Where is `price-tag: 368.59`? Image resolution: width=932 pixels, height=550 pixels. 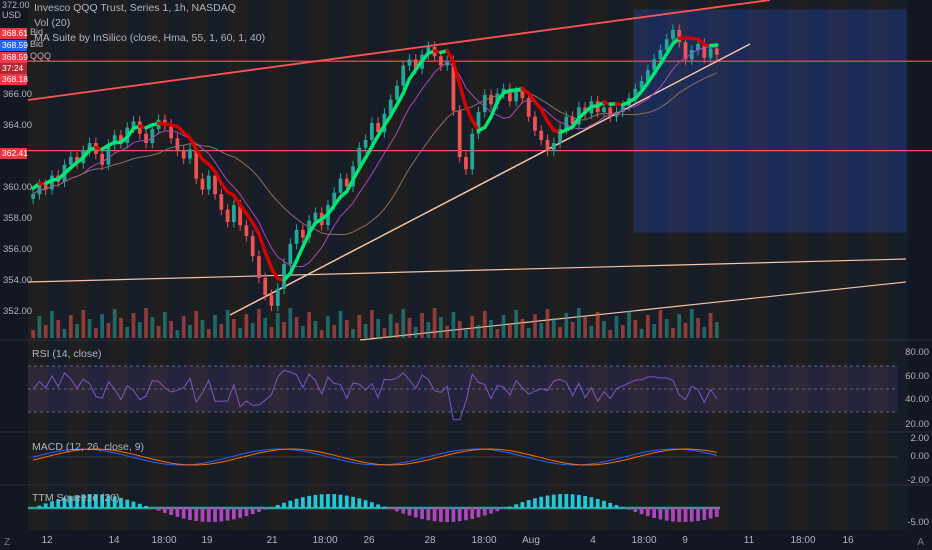
price-tag: 368.59 is located at coordinates (14, 57).